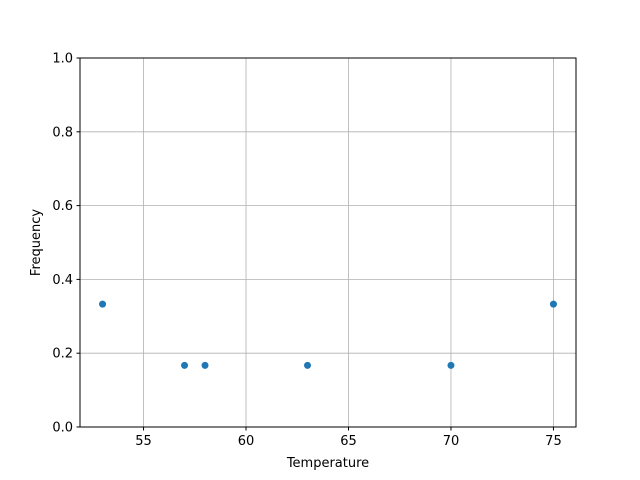  I want to click on data-points, so click(328, 334).